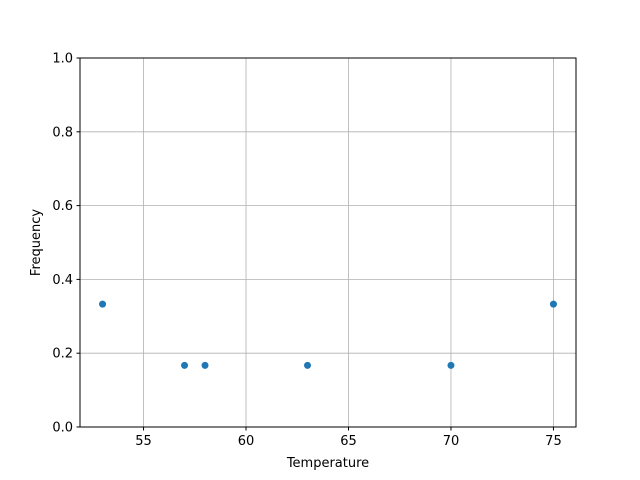  I want to click on data-points, so click(328, 334).